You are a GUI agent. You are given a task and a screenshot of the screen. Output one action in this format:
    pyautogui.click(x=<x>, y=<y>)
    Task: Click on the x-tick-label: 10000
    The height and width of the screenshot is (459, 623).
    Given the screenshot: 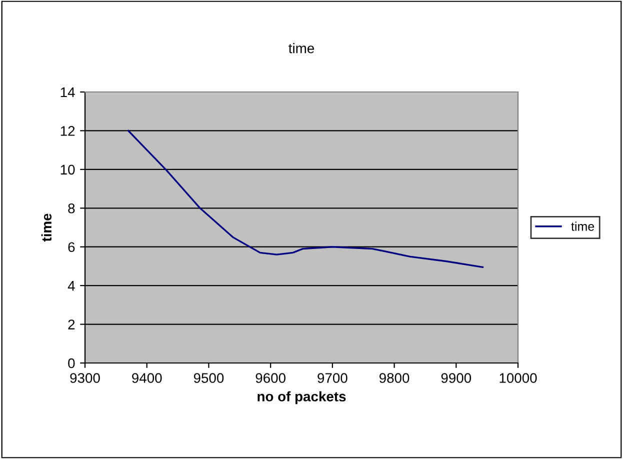 What is the action you would take?
    pyautogui.click(x=518, y=378)
    